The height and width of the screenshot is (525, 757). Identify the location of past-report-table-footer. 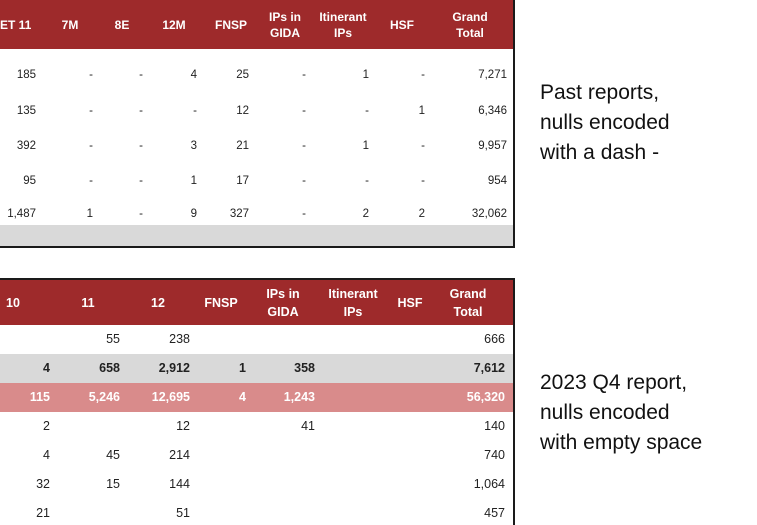
(256, 235).